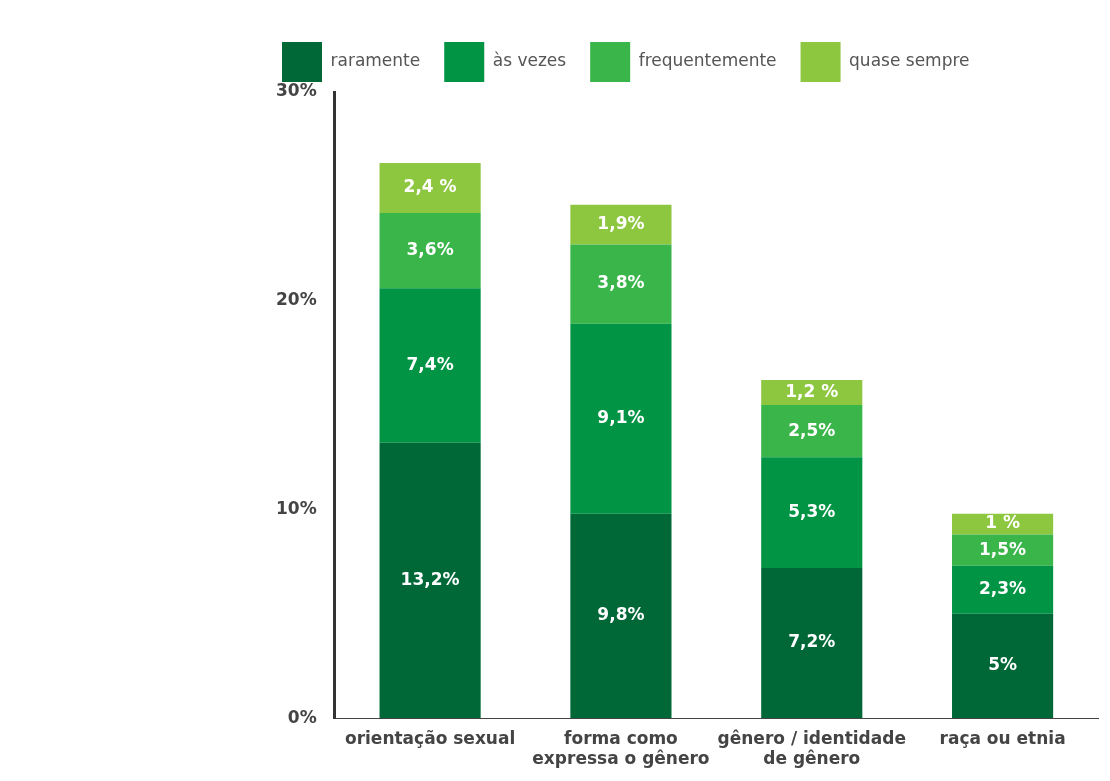  I want to click on data-label: 7,2%, so click(812, 641).